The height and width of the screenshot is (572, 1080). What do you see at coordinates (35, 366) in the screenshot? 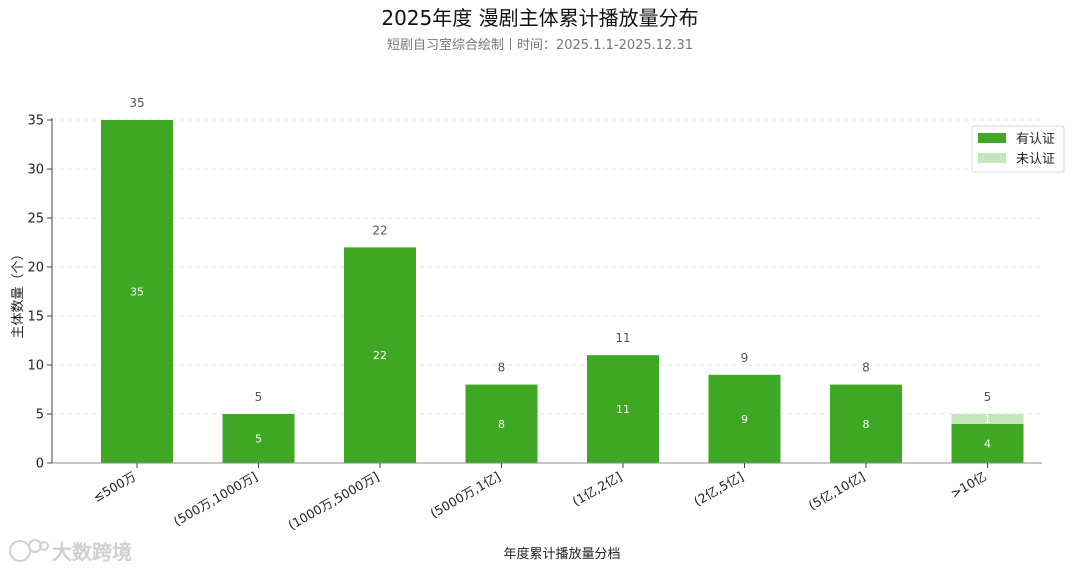
I see `y-tick-label: 10` at bounding box center [35, 366].